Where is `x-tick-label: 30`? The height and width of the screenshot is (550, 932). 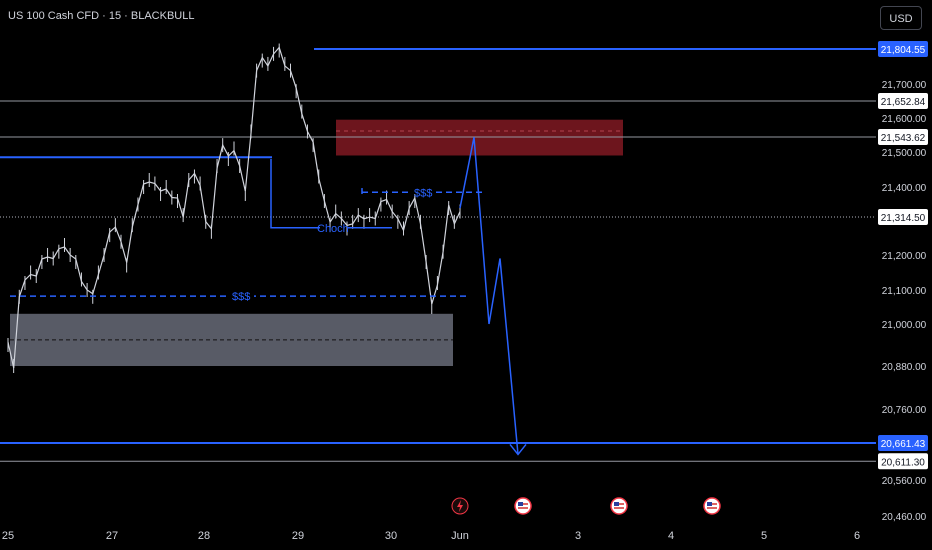 x-tick-label: 30 is located at coordinates (391, 536).